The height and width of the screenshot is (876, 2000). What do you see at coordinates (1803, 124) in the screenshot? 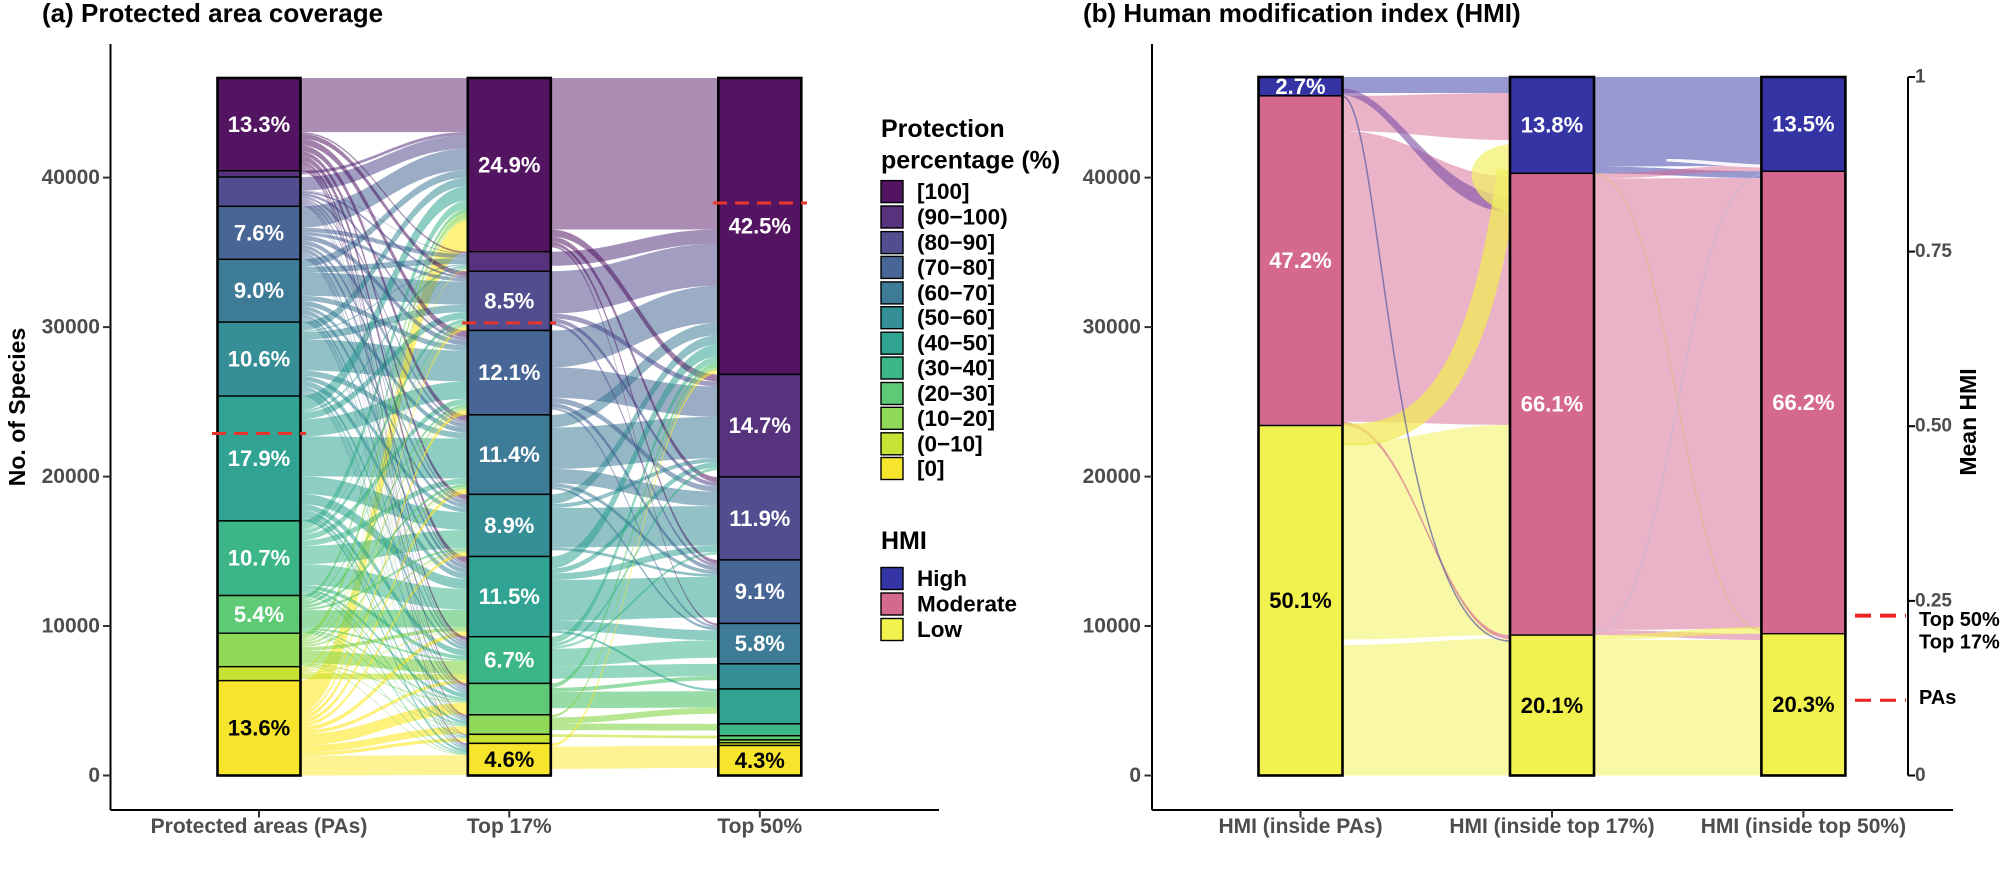
I see `svg-text: 13.5%` at bounding box center [1803, 124].